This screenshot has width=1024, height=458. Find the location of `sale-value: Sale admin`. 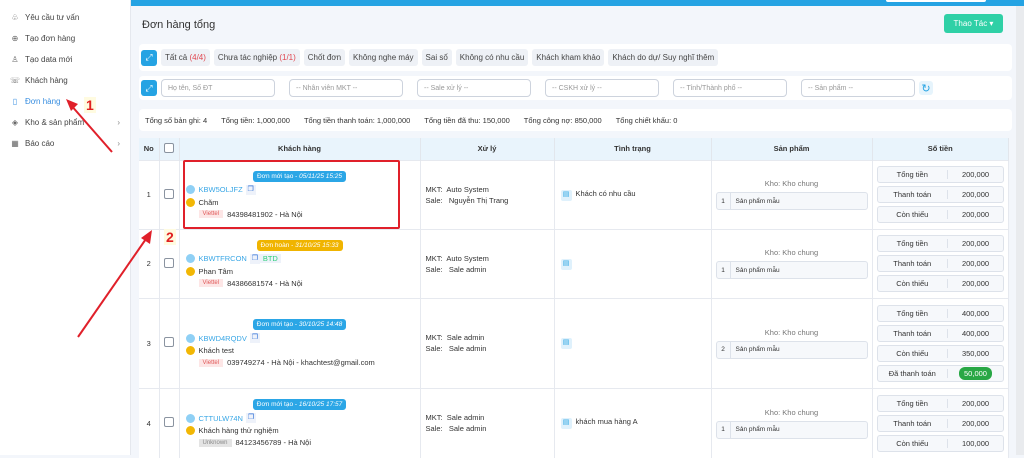

sale-value: Sale admin is located at coordinates (467, 348).